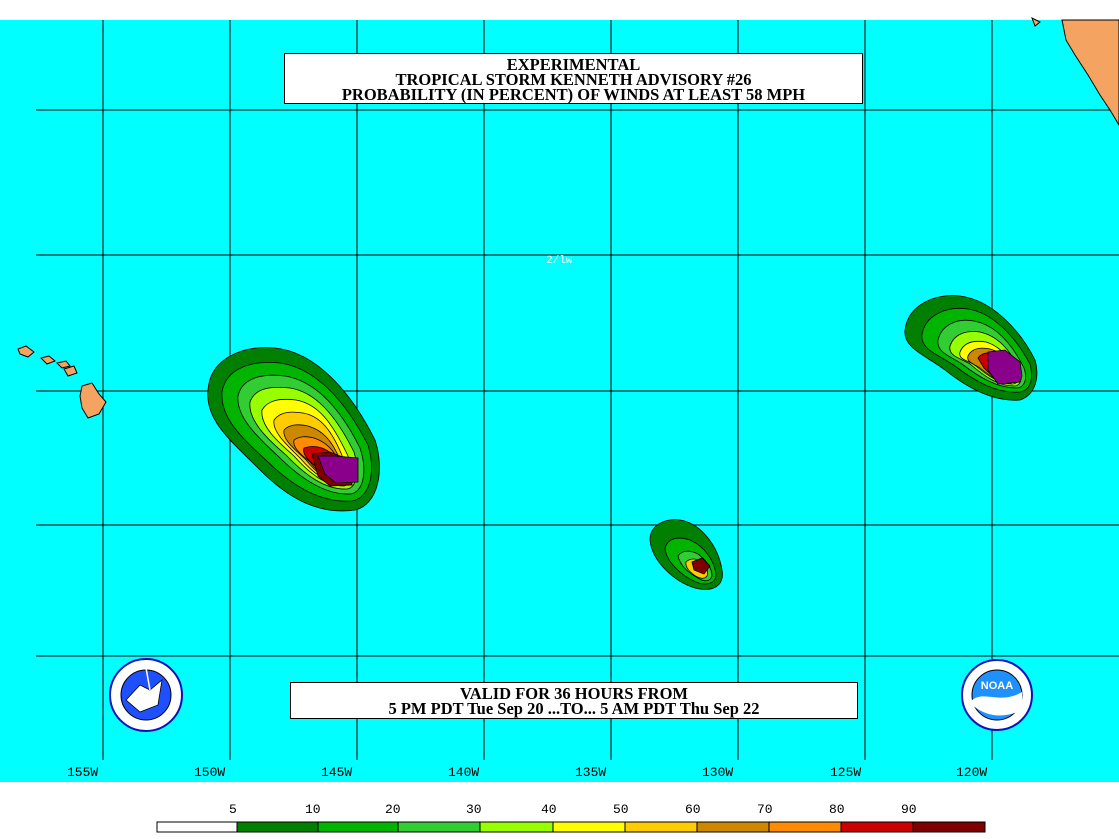 Image resolution: width=1119 pixels, height=839 pixels. I want to click on title-line-2: TROPICAL STORM KENNETH ADVISORY #26, so click(573, 79).